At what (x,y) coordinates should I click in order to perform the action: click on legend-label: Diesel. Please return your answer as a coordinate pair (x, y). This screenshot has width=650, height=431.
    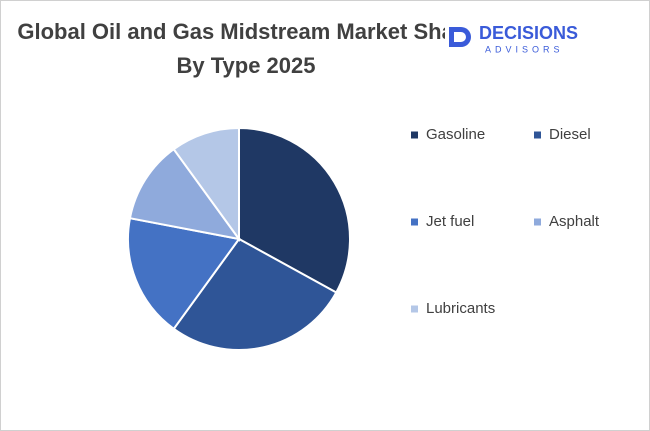
    Looking at the image, I should click on (570, 134).